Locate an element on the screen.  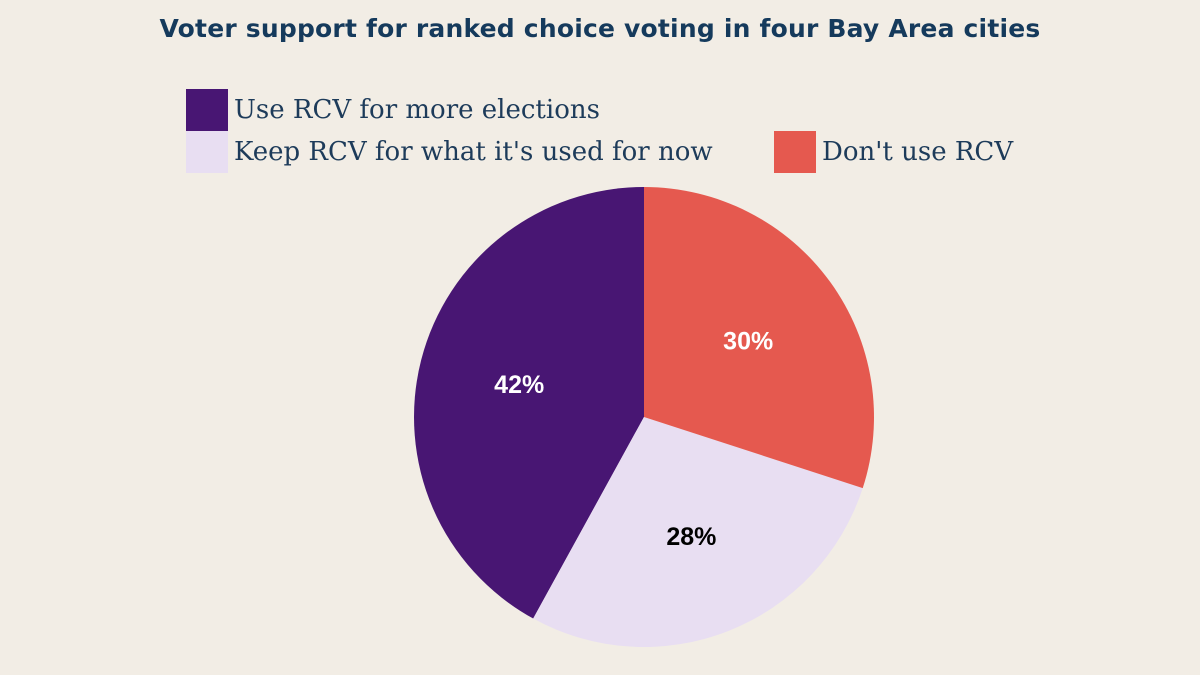
slice-label-more-elections: 42% is located at coordinates (519, 385).